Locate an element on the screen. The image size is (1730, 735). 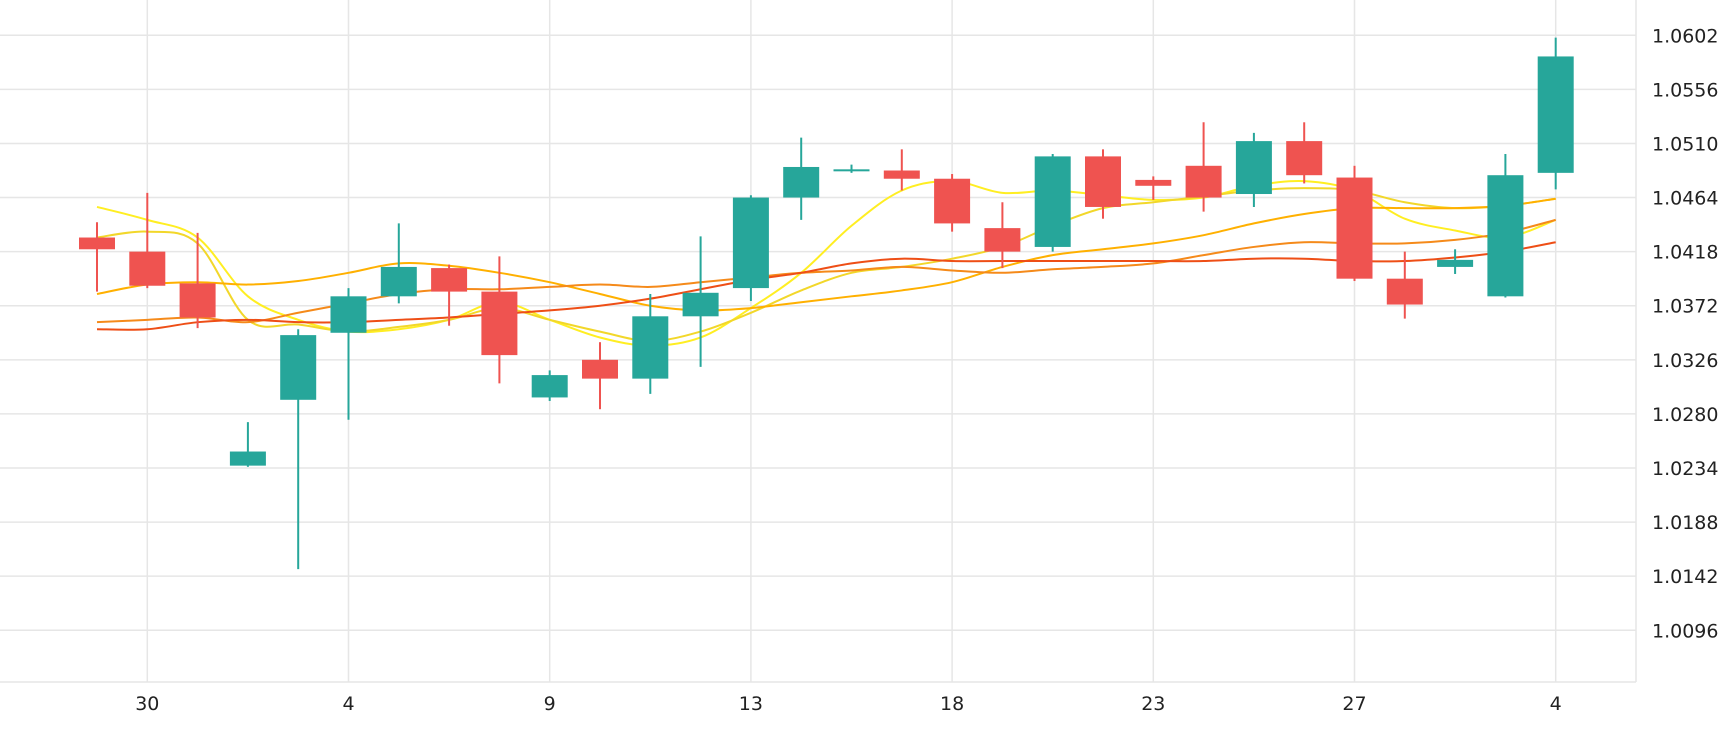
x-tick-label: 18 is located at coordinates (952, 704).